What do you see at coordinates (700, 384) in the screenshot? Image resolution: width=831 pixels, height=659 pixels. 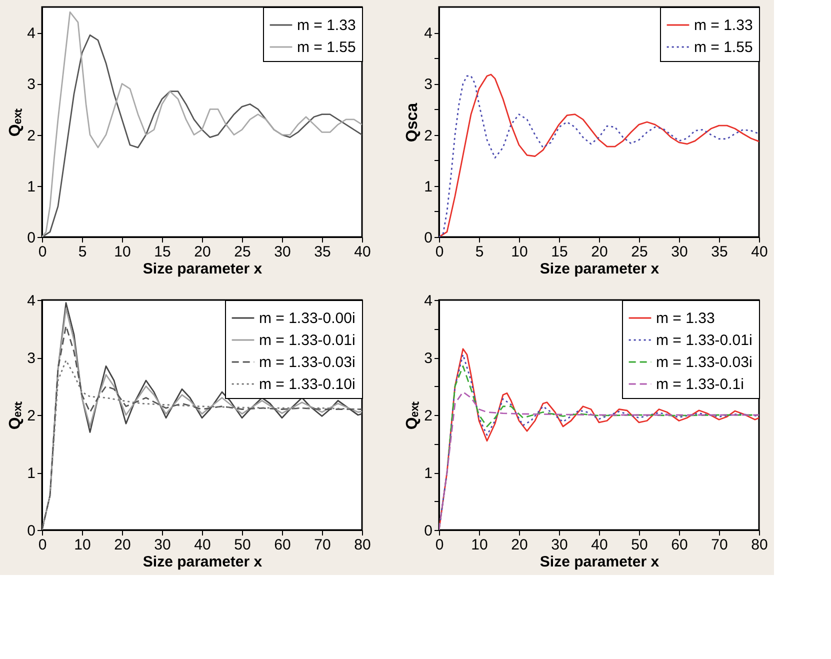 I see `legend-label: m = 1.33-0.1i` at bounding box center [700, 384].